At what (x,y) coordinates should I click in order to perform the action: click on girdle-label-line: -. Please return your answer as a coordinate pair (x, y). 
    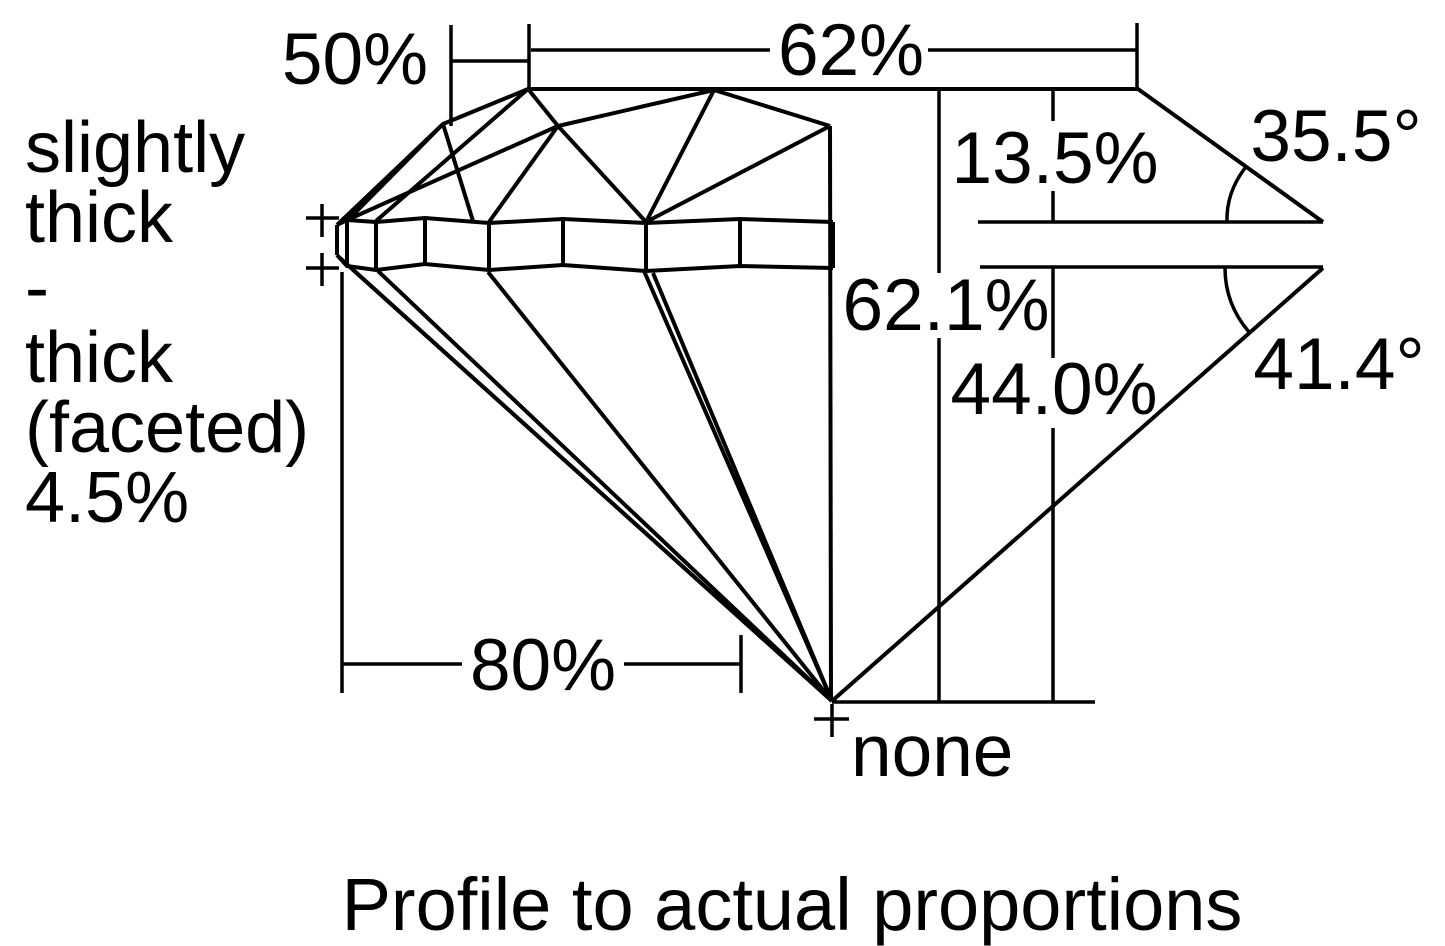
    Looking at the image, I should click on (37, 288).